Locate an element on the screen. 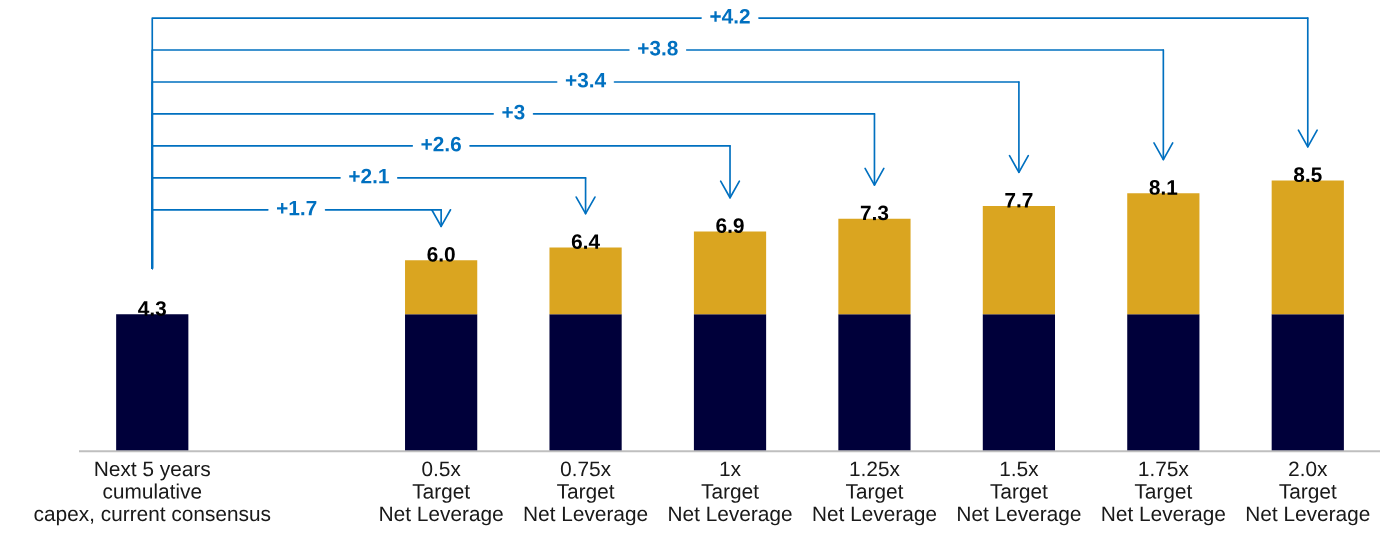  data-label: 4.3 is located at coordinates (152, 308).